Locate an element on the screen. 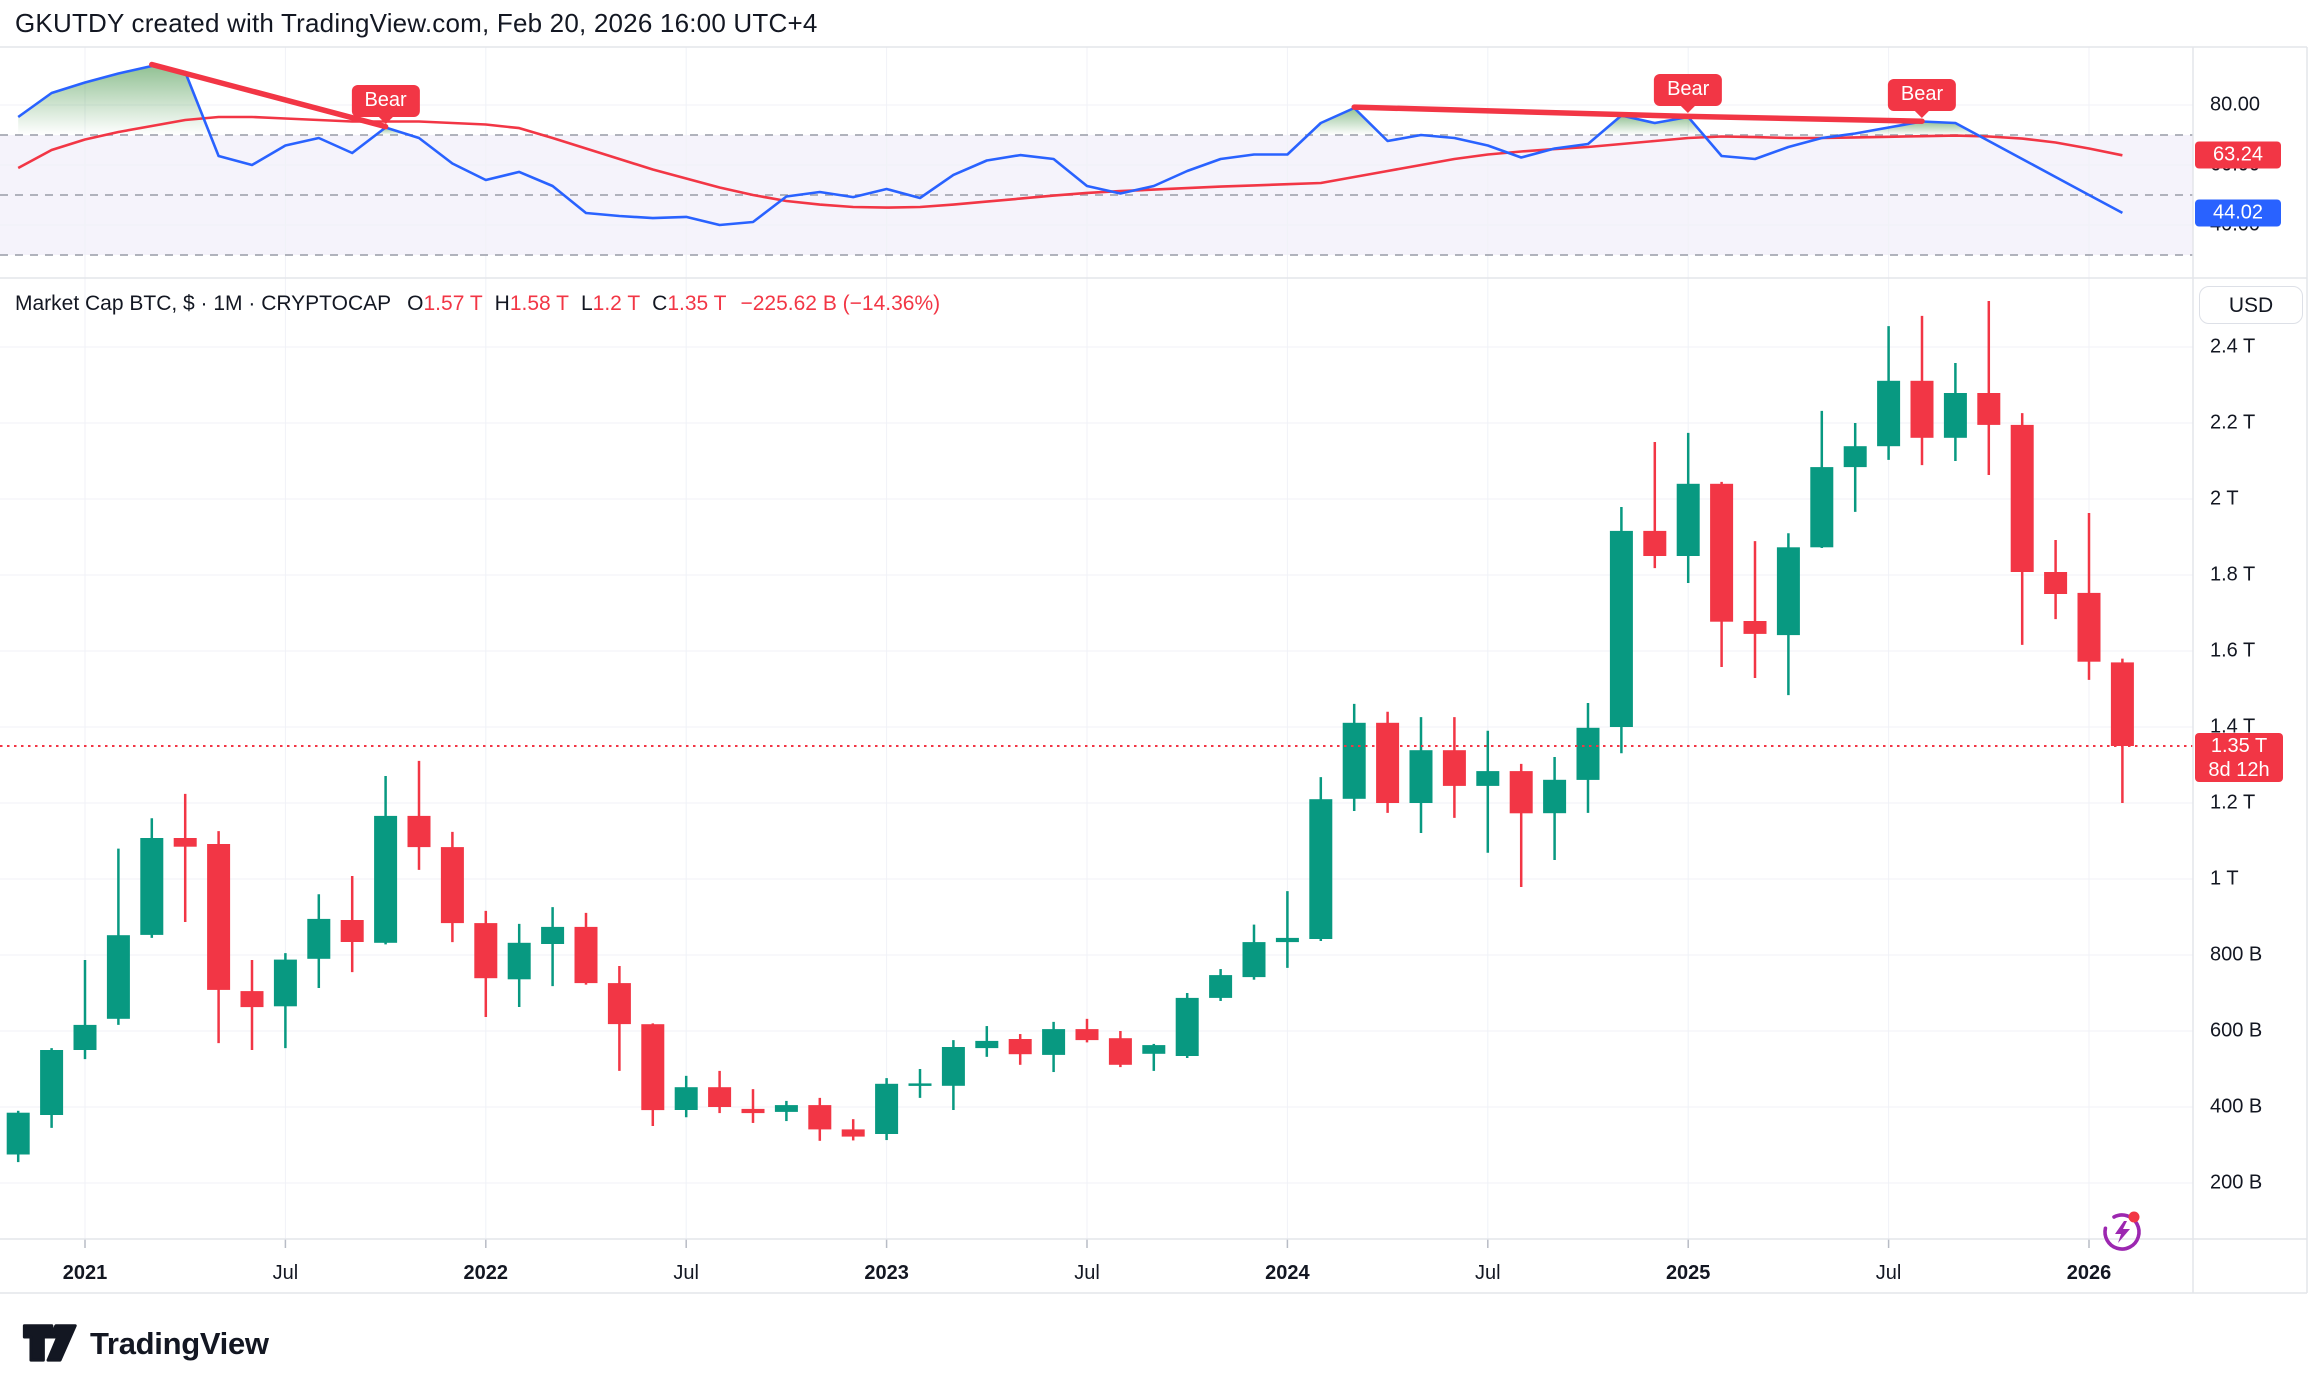  price-axis-label: 1 T is located at coordinates (2224, 878).